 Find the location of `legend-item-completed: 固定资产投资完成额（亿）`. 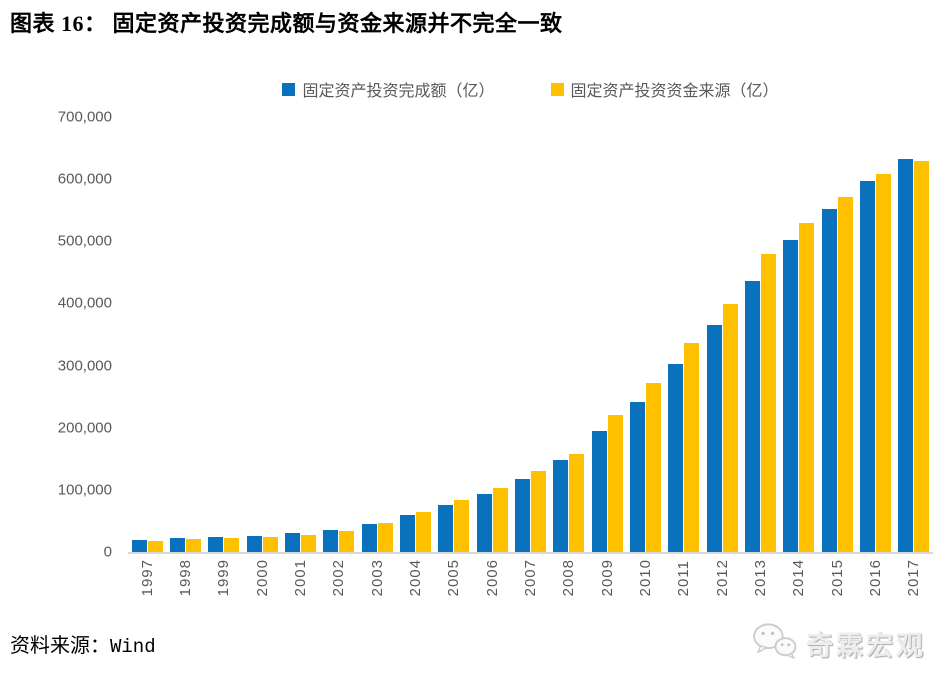

legend-item-completed: 固定资产投资完成额（亿） is located at coordinates (388, 89).